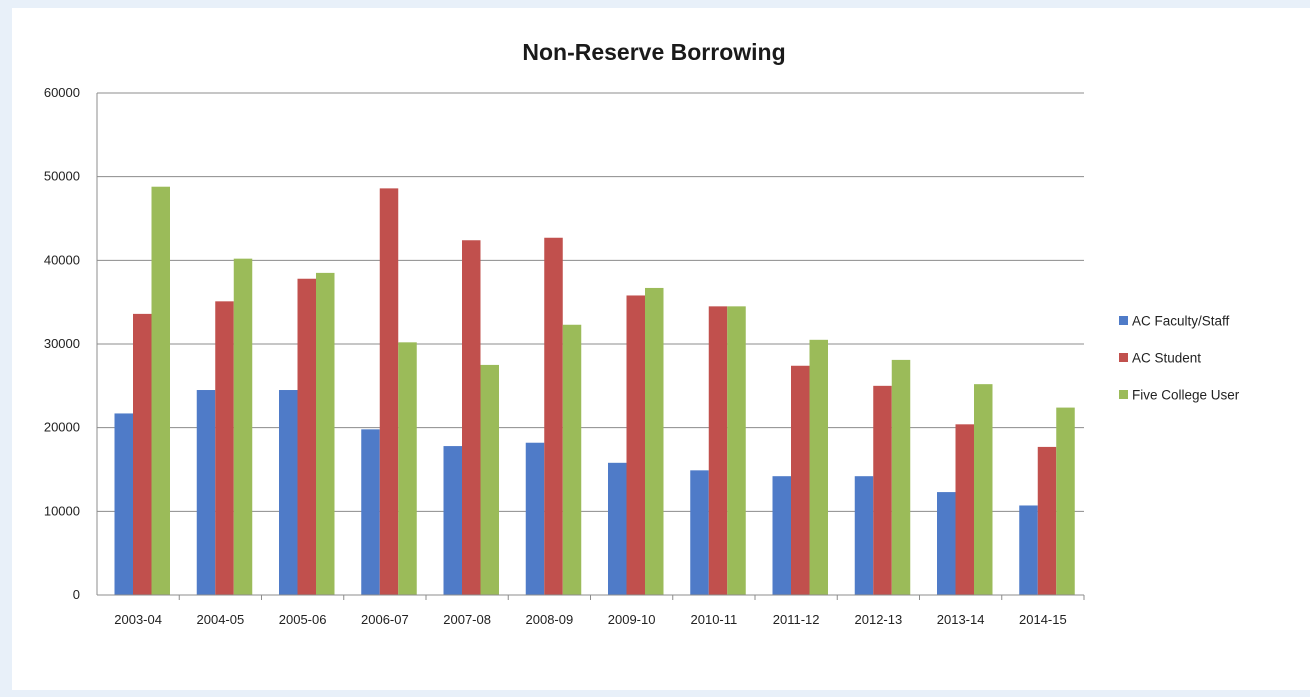  Describe the element at coordinates (961, 619) in the screenshot. I see `x-tick-label: 2013-14` at that location.